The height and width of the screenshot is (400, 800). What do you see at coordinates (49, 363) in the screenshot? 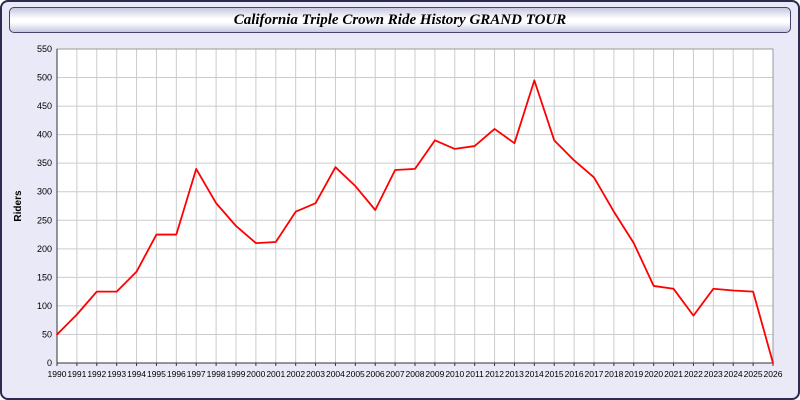
I see `y-tick-label: 0` at bounding box center [49, 363].